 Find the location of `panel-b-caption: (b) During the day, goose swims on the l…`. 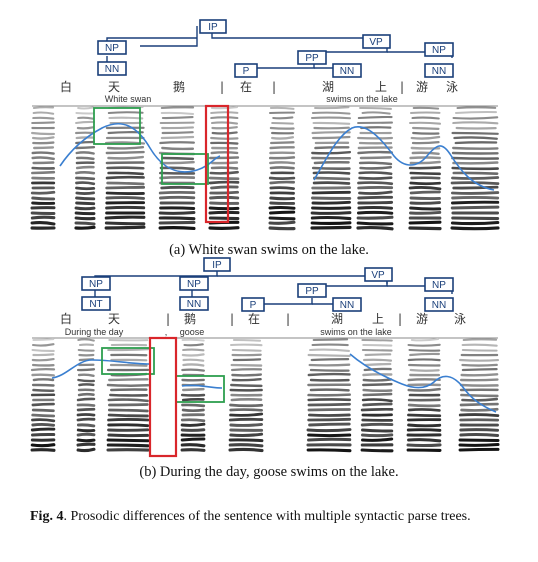

panel-b-caption: (b) During the day, goose swims on the l… is located at coordinates (269, 472).